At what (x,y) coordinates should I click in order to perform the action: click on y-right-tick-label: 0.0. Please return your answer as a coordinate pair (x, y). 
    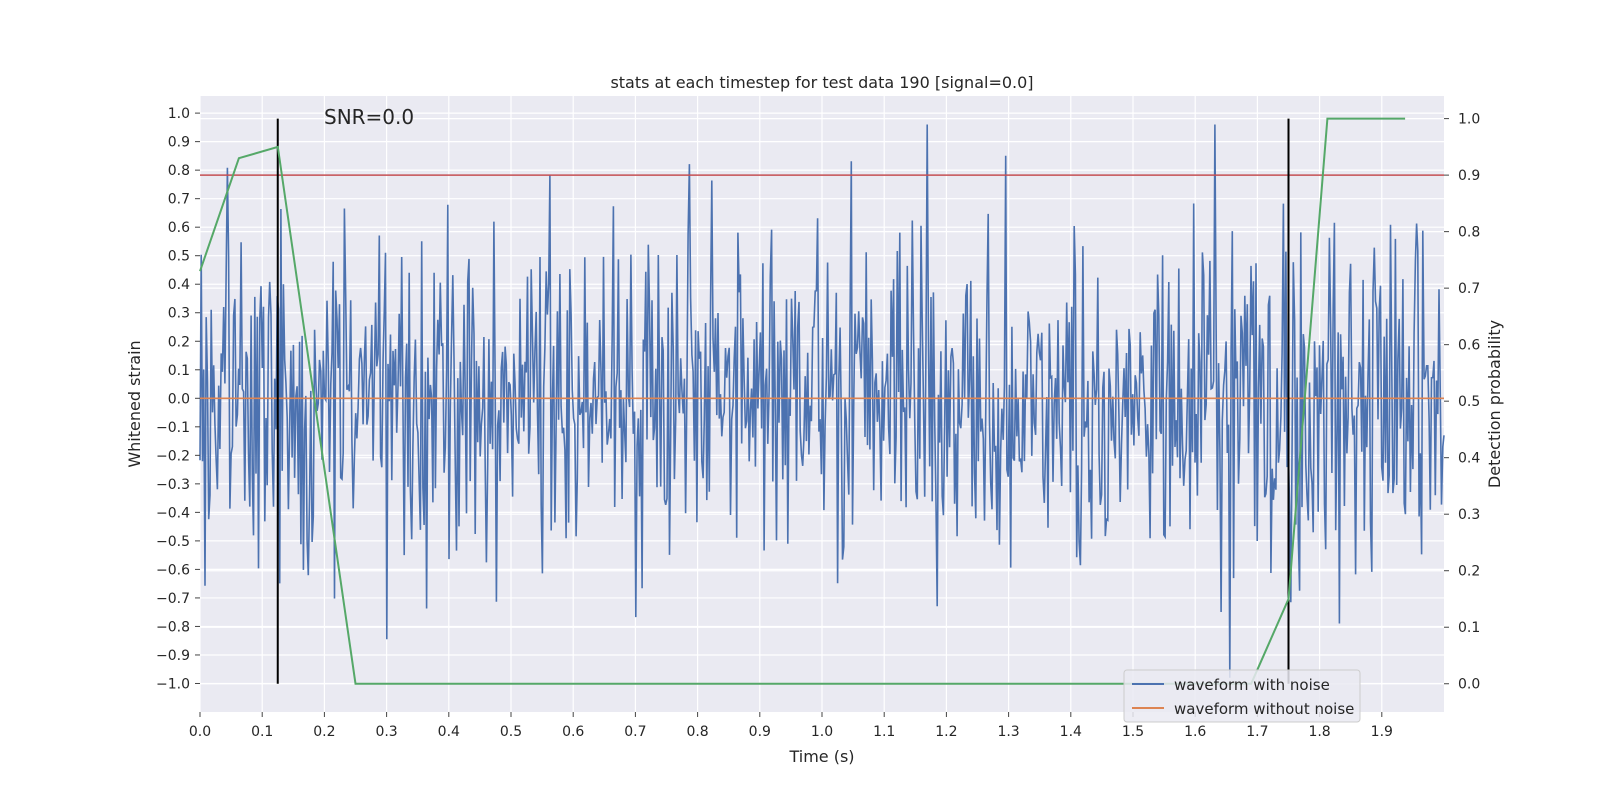
    Looking at the image, I should click on (1469, 685).